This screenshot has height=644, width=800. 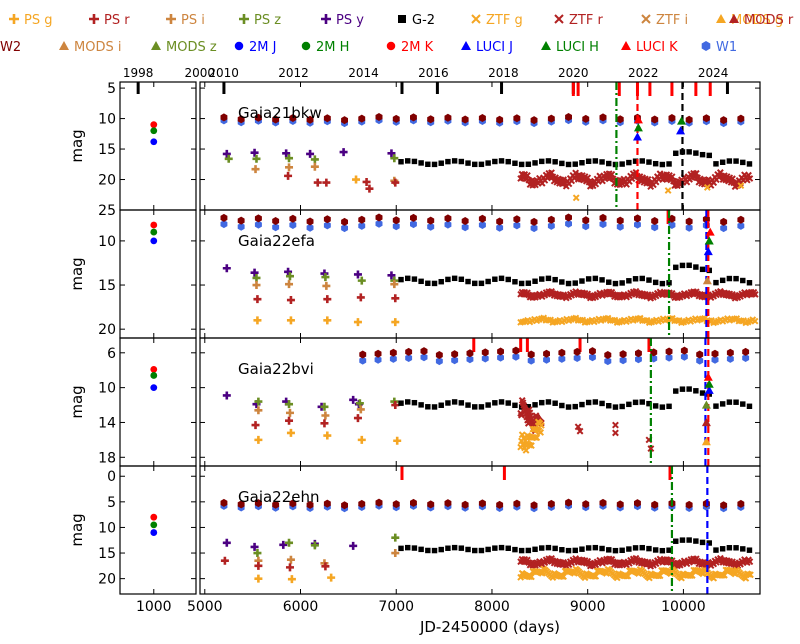 What do you see at coordinates (713, 73) in the screenshot?
I see `year-tick-label: 2024` at bounding box center [713, 73].